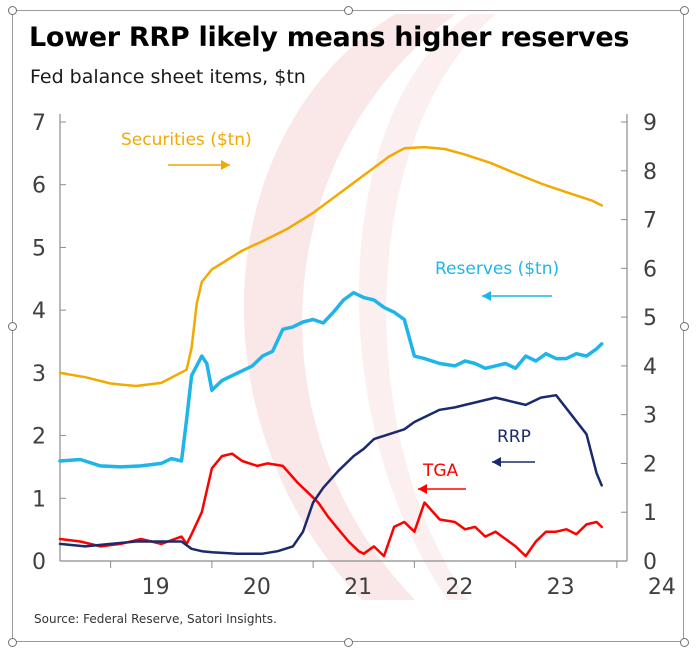  Describe the element at coordinates (650, 416) in the screenshot. I see `y-right-tick-label: 3` at that location.